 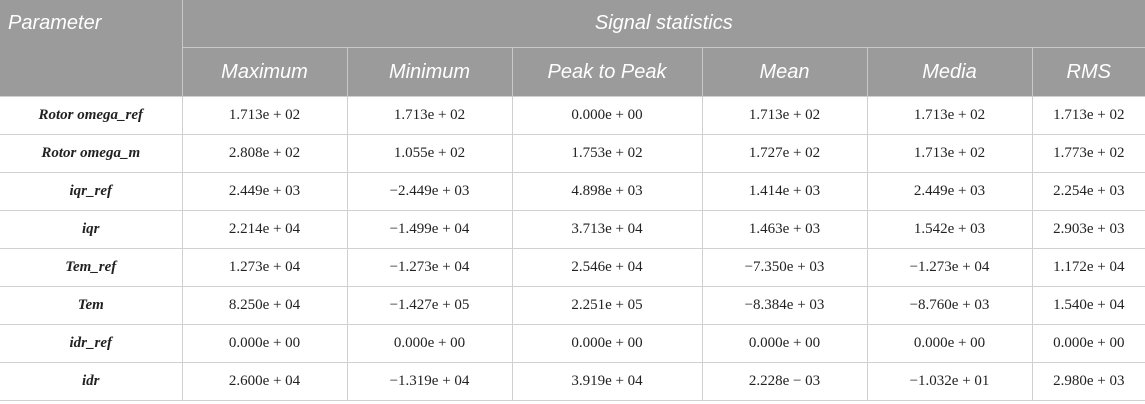 I want to click on cell-rms: 1.773e + 02, so click(x=1088, y=153).